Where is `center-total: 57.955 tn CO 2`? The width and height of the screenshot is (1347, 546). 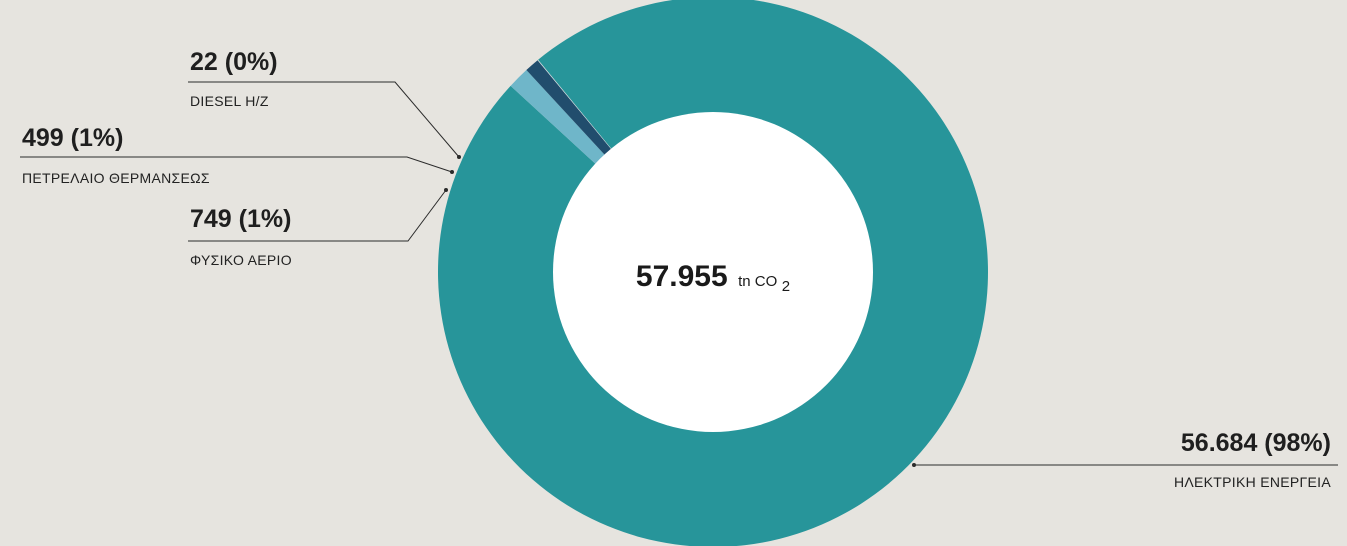
center-total: 57.955 tn CO 2 is located at coordinates (713, 277).